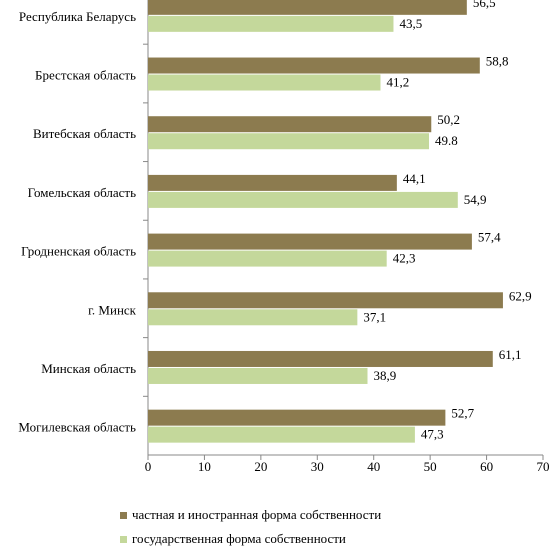 The height and width of the screenshot is (548, 552). Describe the element at coordinates (374, 316) in the screenshot. I see `value-label: 37,1` at that location.